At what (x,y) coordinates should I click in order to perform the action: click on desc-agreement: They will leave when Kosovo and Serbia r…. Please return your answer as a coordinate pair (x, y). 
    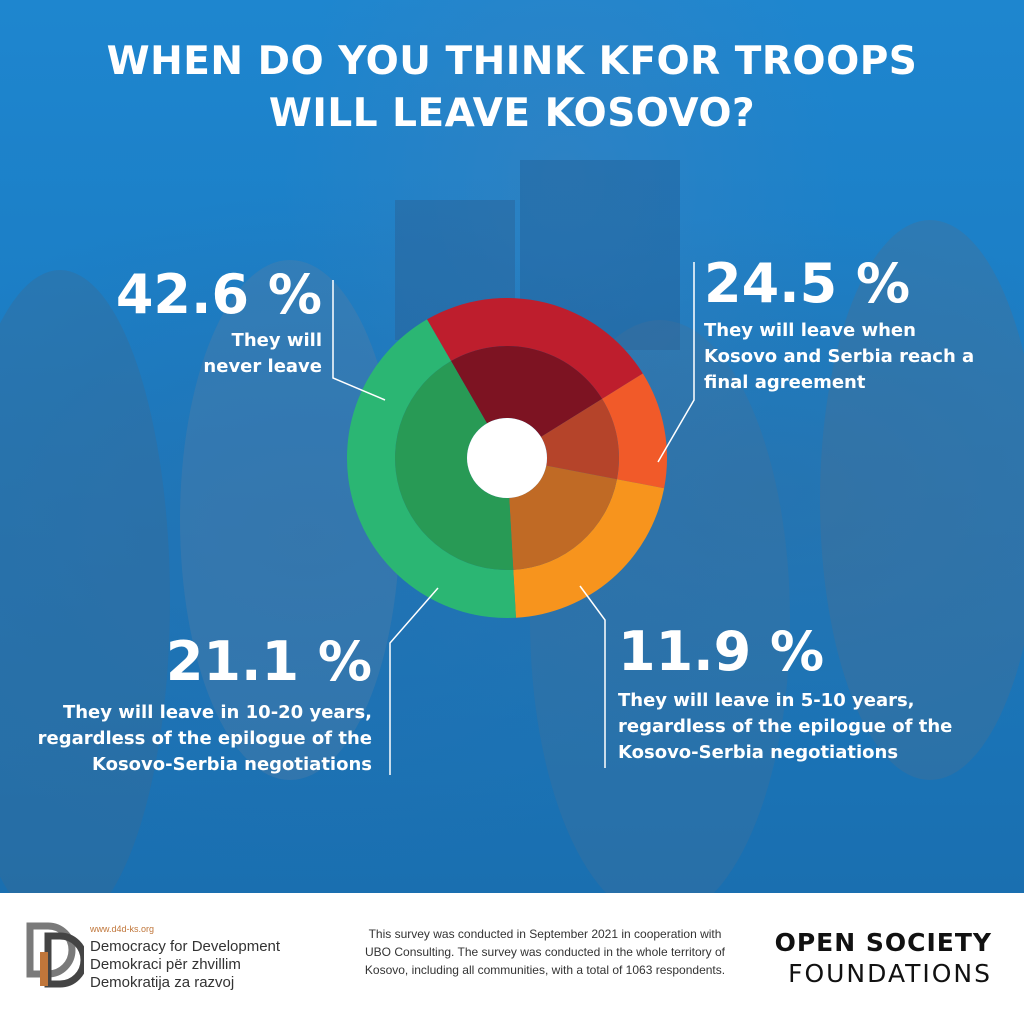
    Looking at the image, I should click on (854, 357).